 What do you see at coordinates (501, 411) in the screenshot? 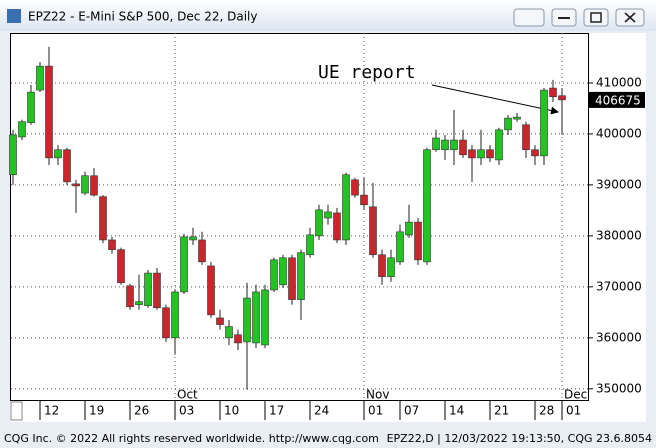
I see `x-tick-label: 21` at bounding box center [501, 411].